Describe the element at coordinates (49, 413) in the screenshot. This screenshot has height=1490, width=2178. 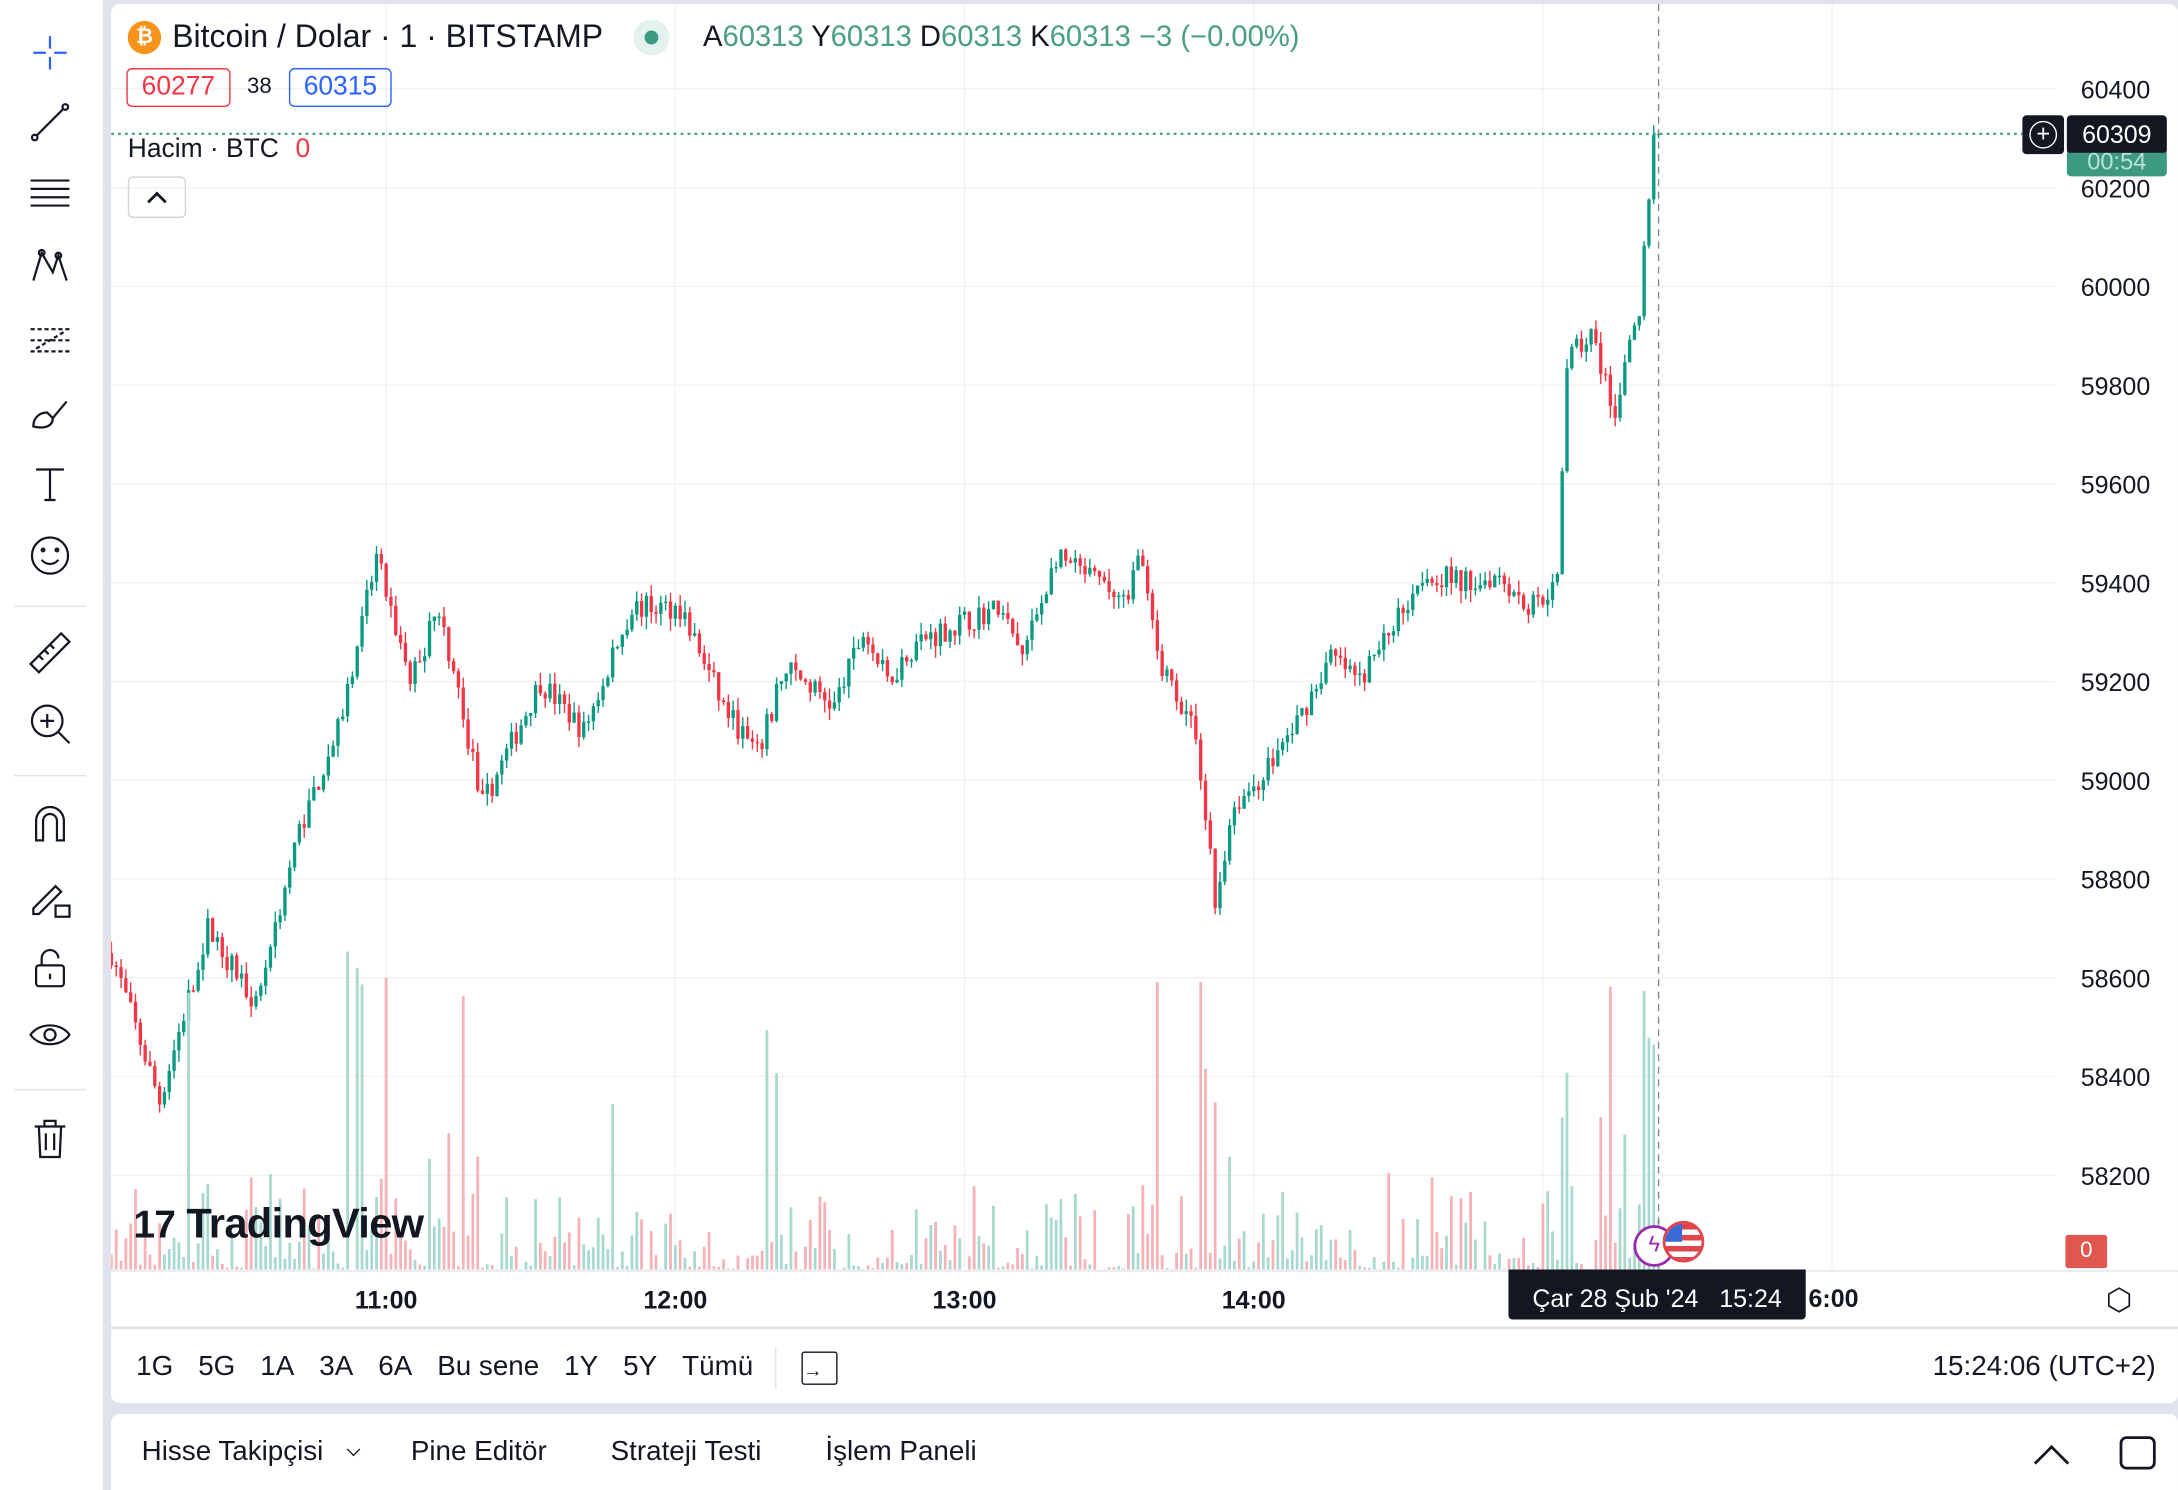
I see `brush-icon` at that location.